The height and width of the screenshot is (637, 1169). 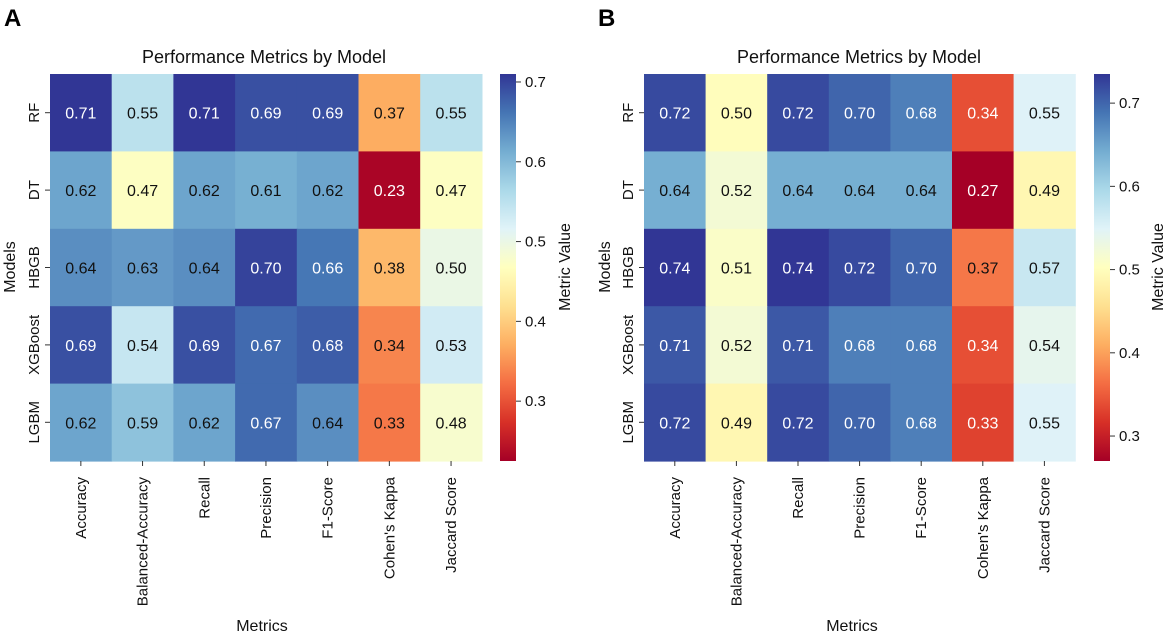 I want to click on colorbar-tick-label: 0.6, so click(x=535, y=162).